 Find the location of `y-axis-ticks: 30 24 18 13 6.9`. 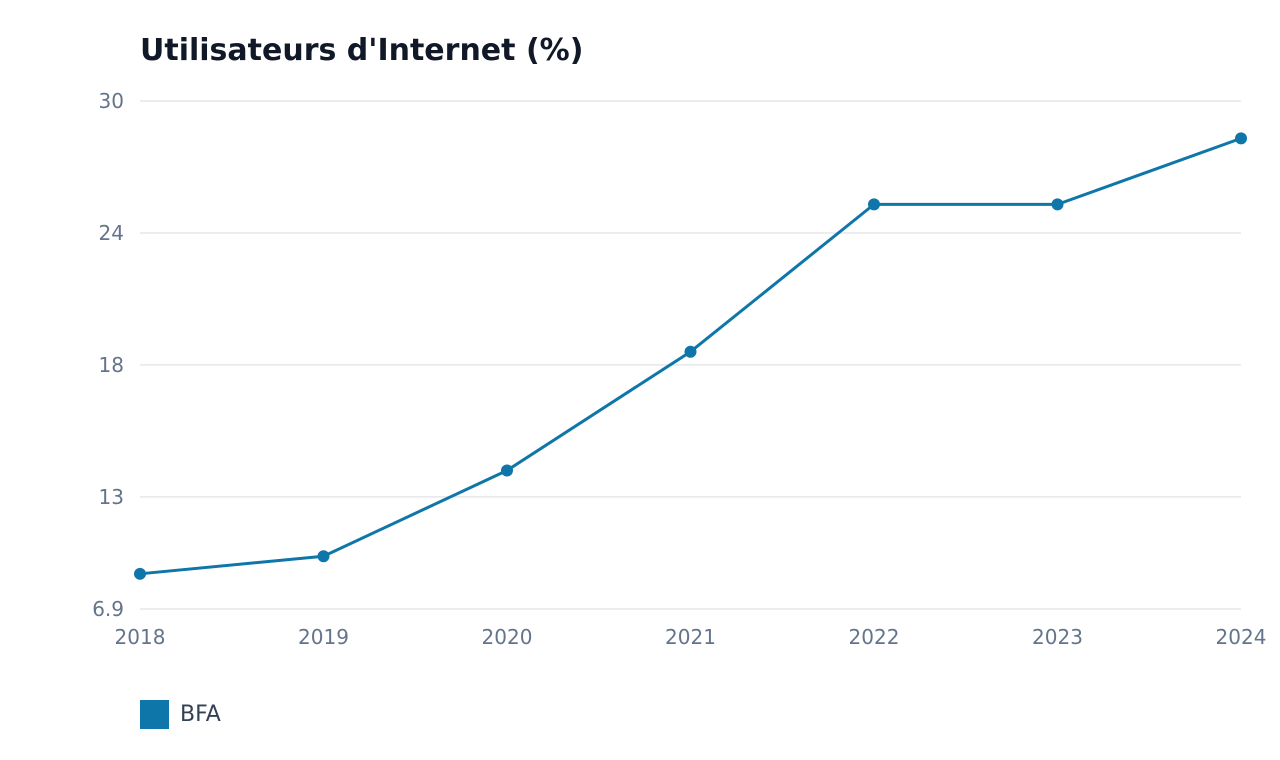

y-axis-ticks: 30 24 18 13 6.9 is located at coordinates (108, 355).